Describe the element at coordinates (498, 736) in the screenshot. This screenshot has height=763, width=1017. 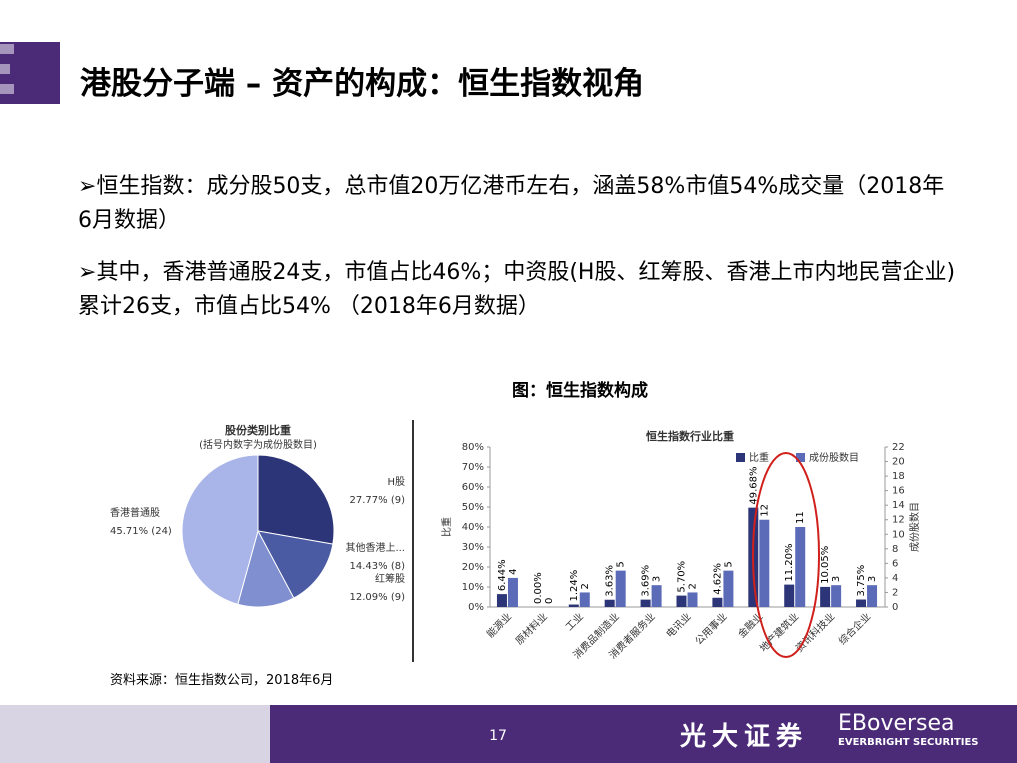
I see `page-number: 17` at that location.